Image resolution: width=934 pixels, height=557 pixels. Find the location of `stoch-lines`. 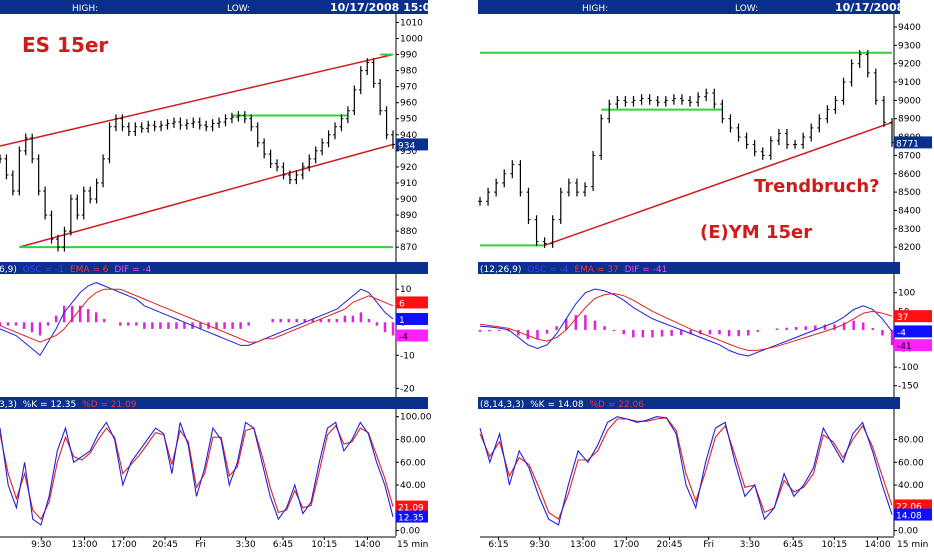

stoch-lines is located at coordinates (686, 471).